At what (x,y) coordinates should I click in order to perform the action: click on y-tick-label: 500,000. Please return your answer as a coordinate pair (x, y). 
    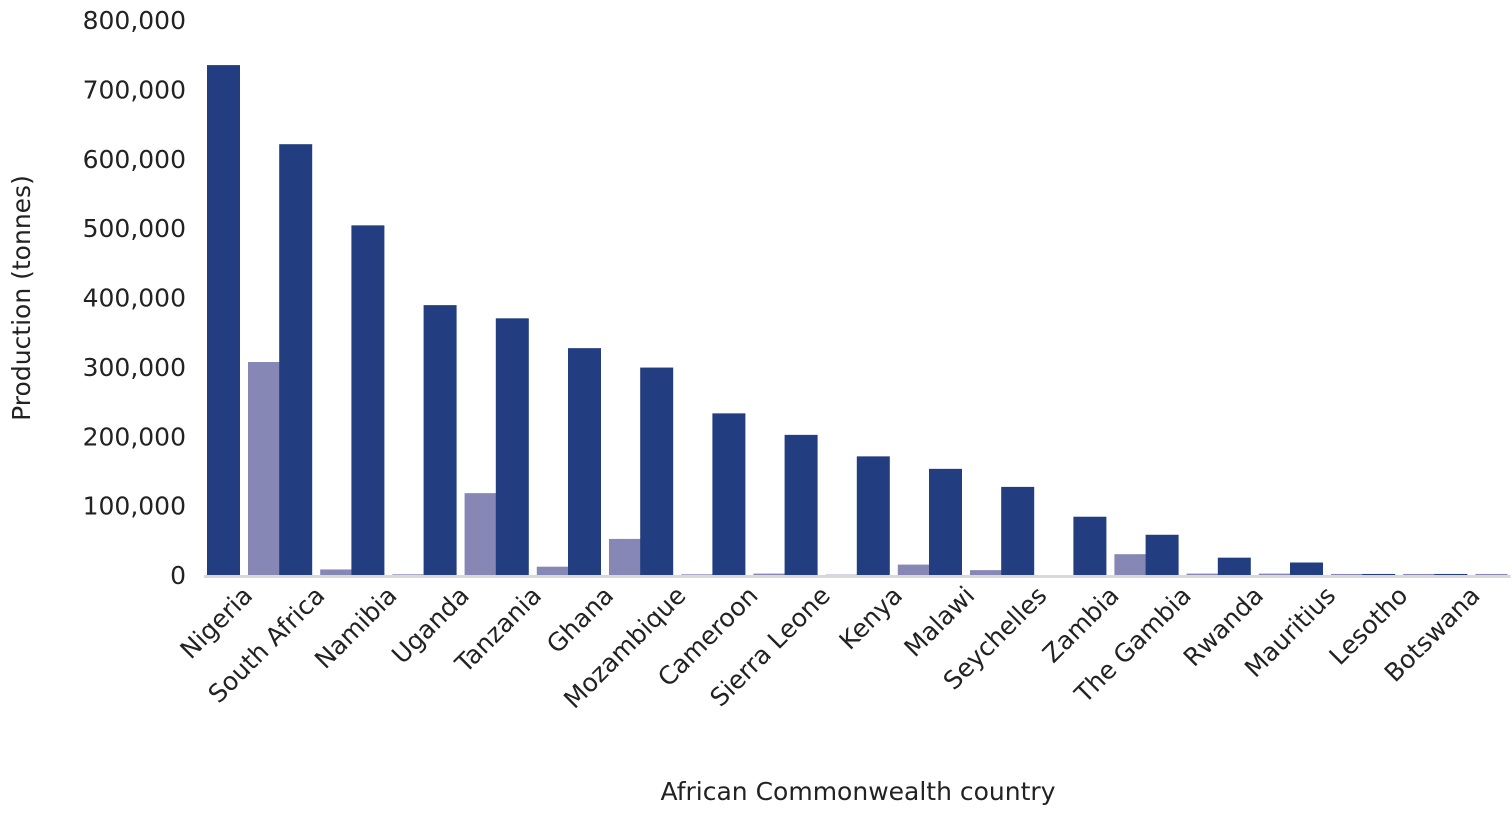
    Looking at the image, I should click on (134, 228).